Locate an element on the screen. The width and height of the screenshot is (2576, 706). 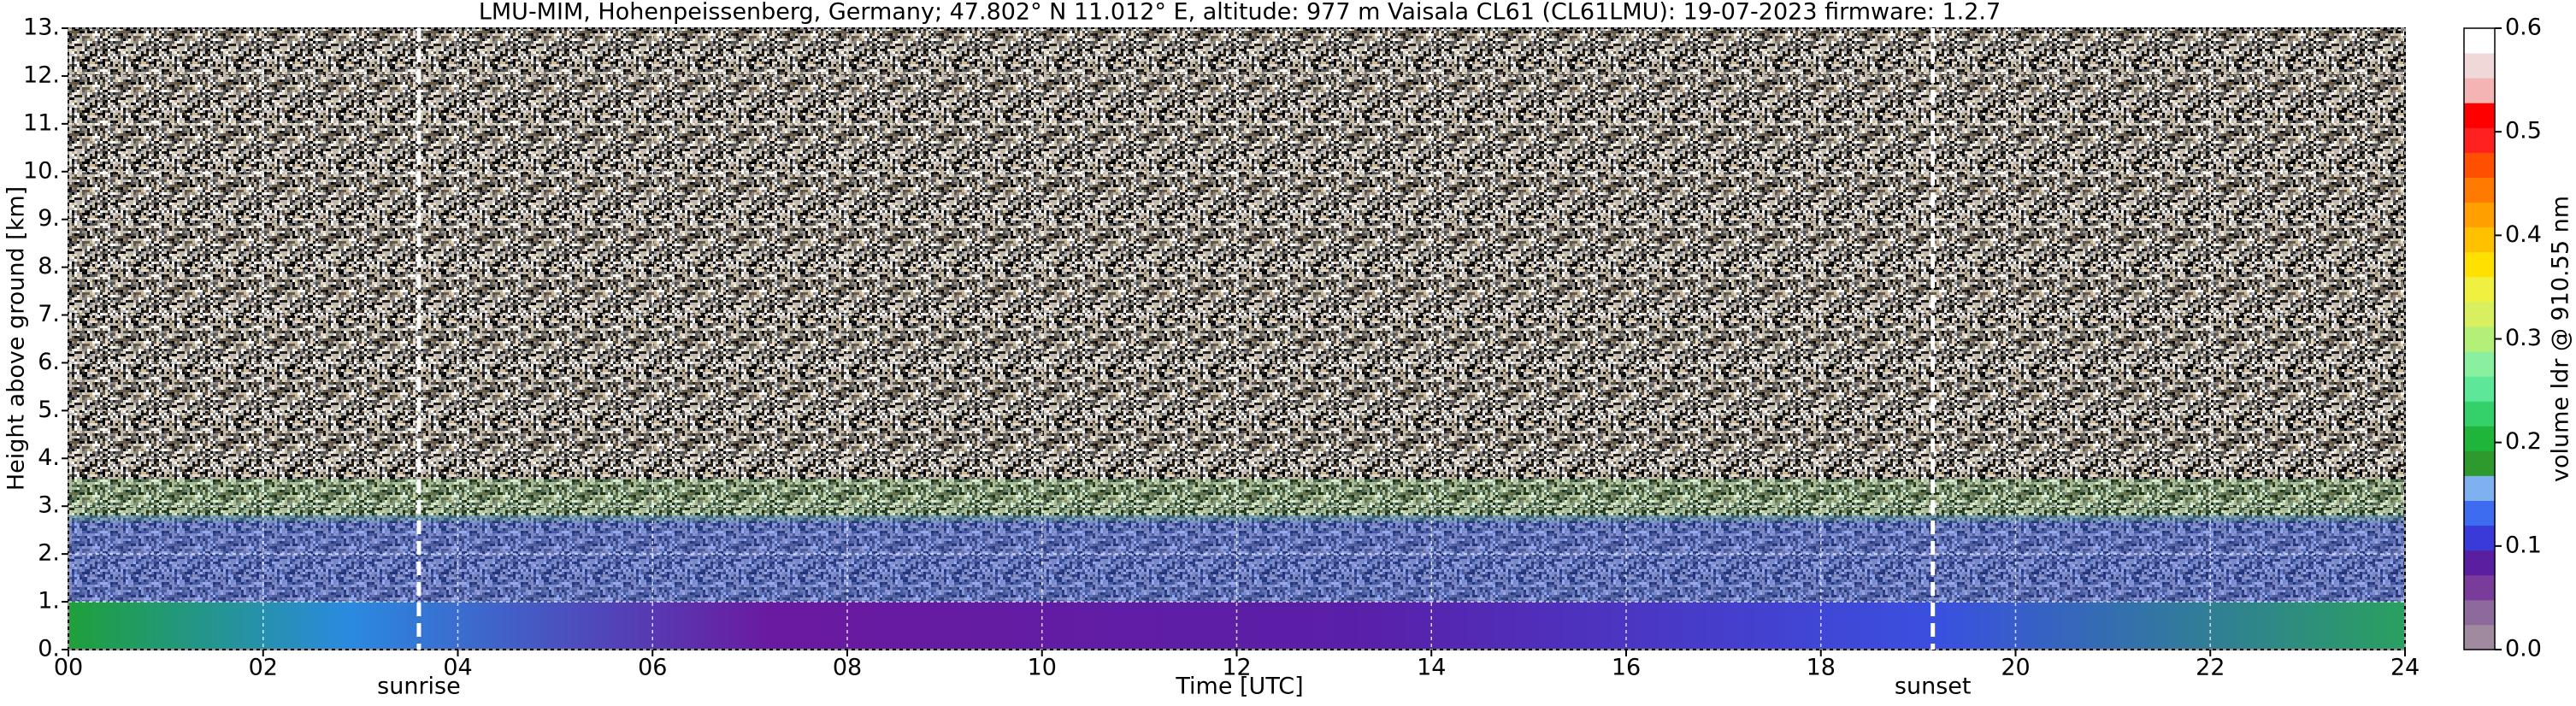
y-tick-label: 0. is located at coordinates (49, 649).